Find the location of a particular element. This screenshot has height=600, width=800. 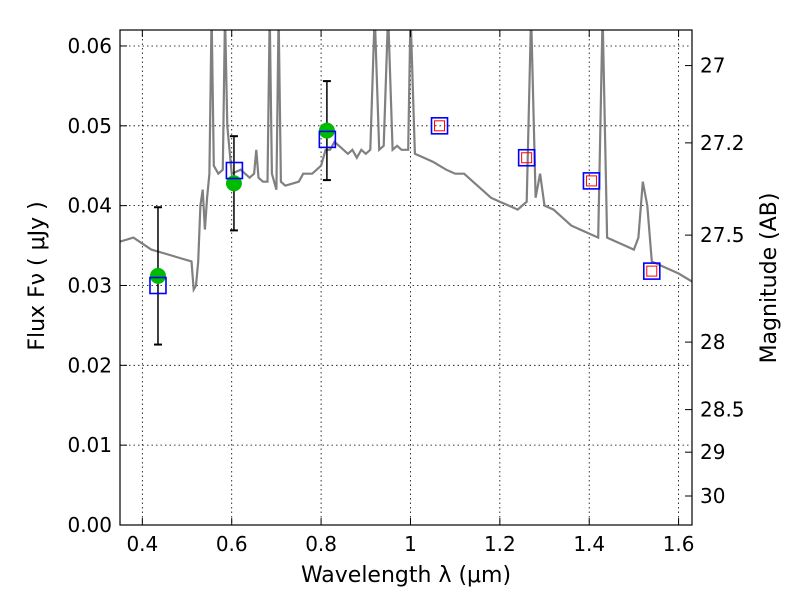

y2-axis-ticks: 27 27.2 27.5 28 28.5 29 30 is located at coordinates (715, 281).